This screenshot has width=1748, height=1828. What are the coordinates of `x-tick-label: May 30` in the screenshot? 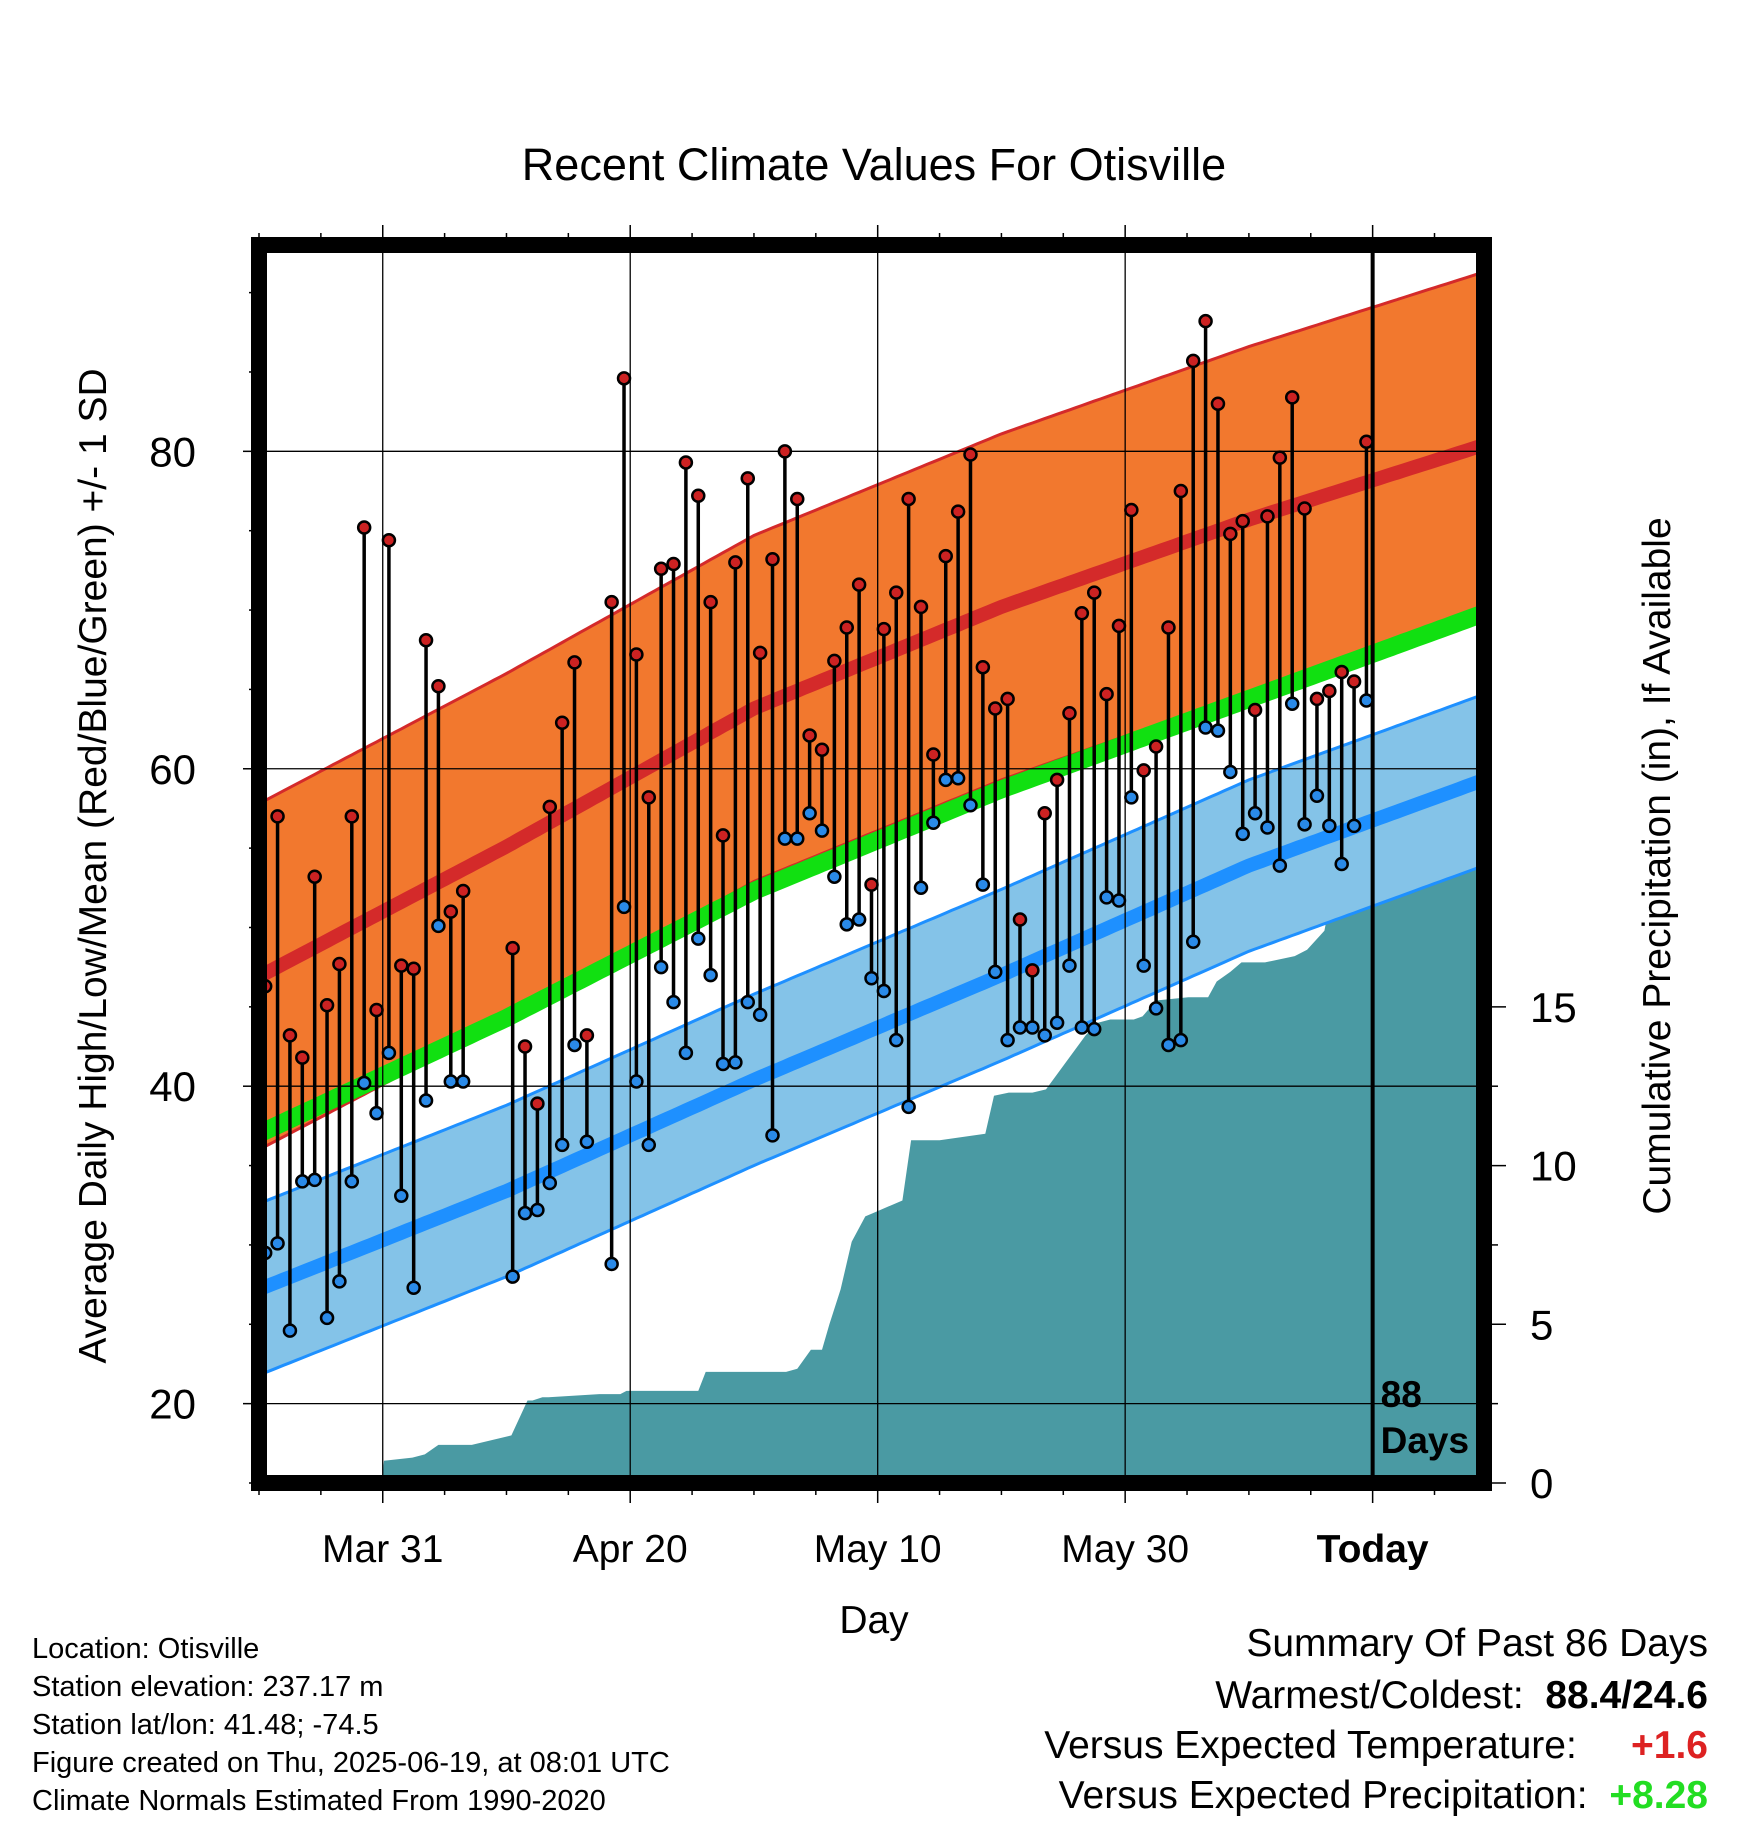 It's located at (1125, 1549).